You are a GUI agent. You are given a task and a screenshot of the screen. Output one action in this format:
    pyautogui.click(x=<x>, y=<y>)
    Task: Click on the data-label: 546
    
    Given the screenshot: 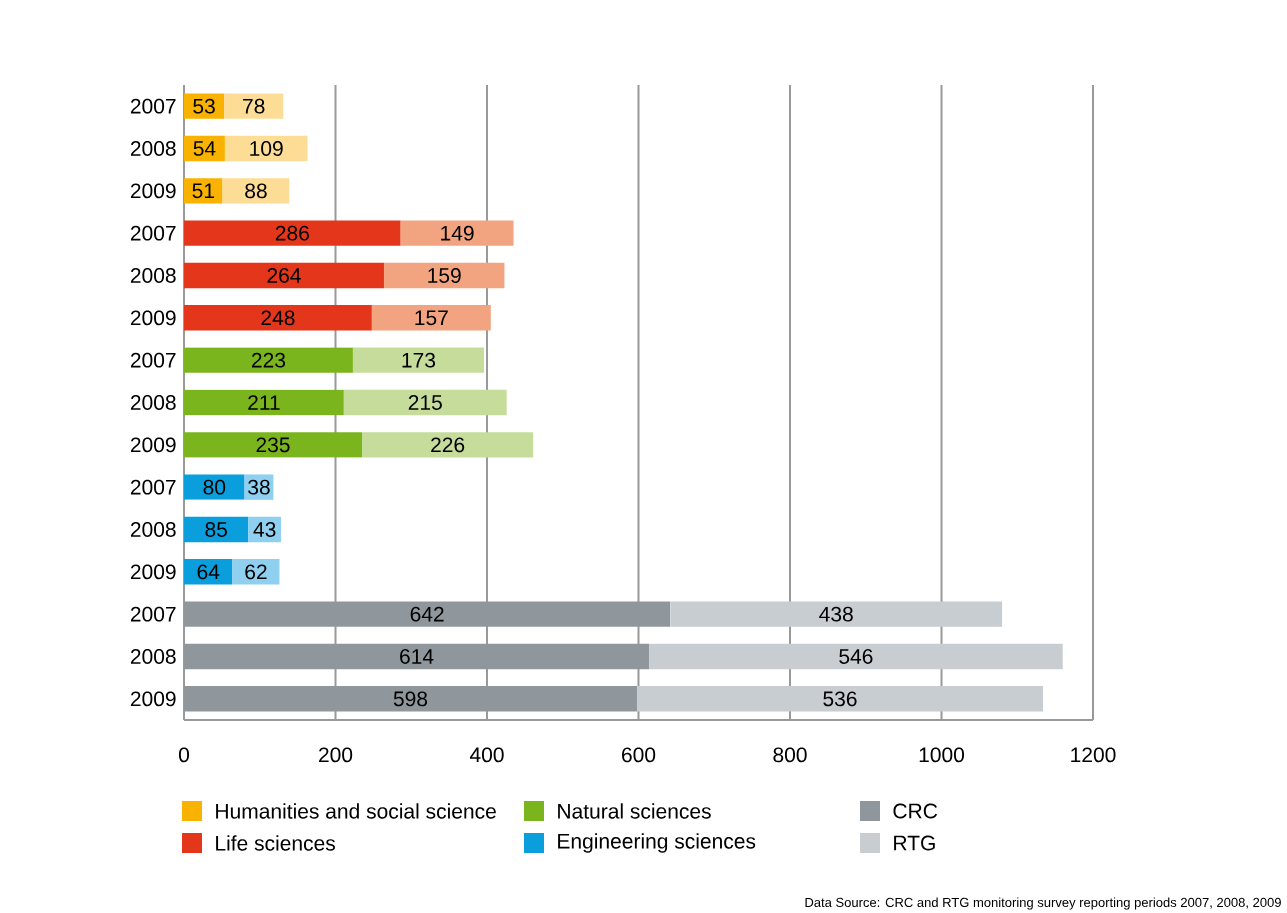 What is the action you would take?
    pyautogui.click(x=856, y=656)
    